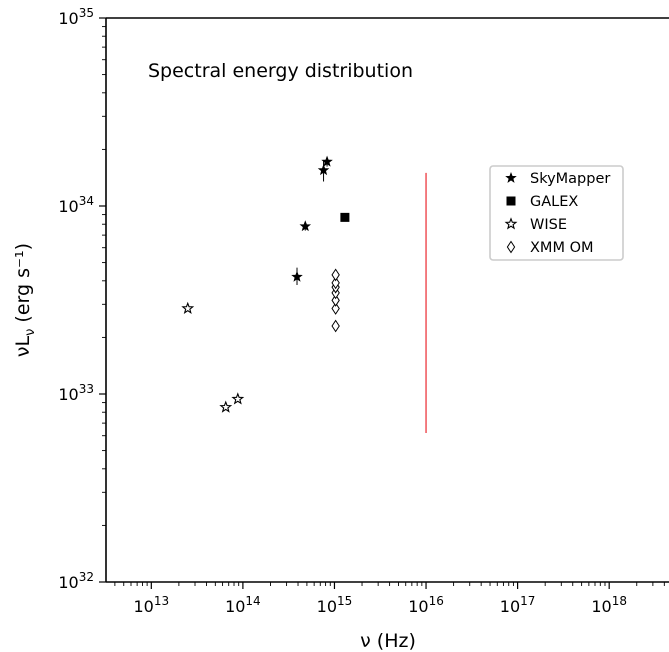 The width and height of the screenshot is (669, 652). I want to click on x-tick-label: 1013, so click(151, 605).